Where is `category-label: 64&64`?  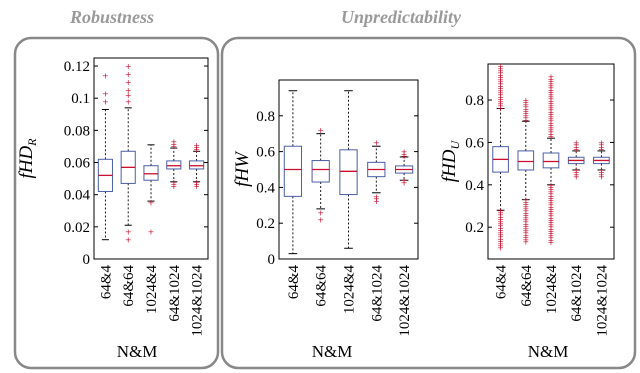
category-label: 64&64 is located at coordinates (322, 286).